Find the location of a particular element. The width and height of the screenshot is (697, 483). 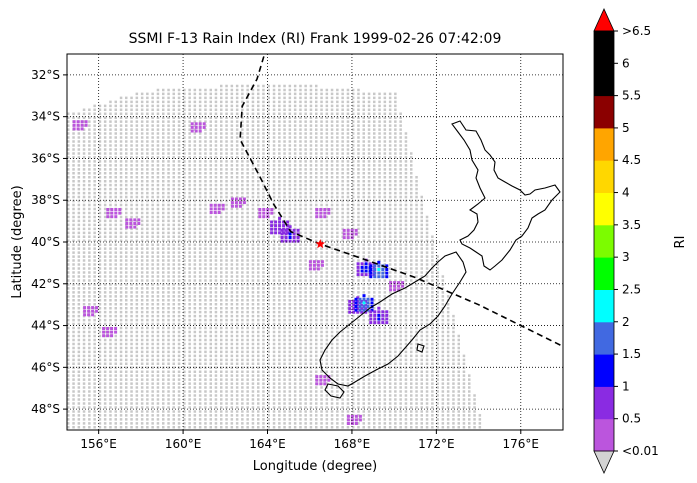

y-tick-label: 42°S is located at coordinates (45, 284).